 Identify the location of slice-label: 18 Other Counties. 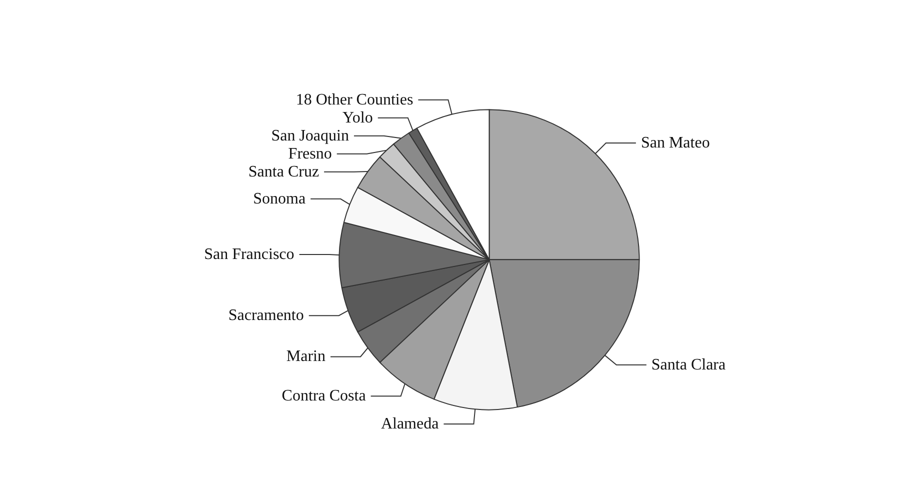
(355, 99).